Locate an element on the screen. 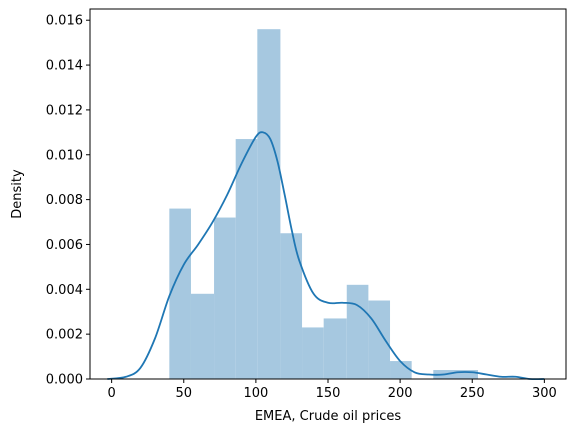 The image size is (584, 432). x-axis-label: EMEA, Crude oil prices is located at coordinates (328, 416).